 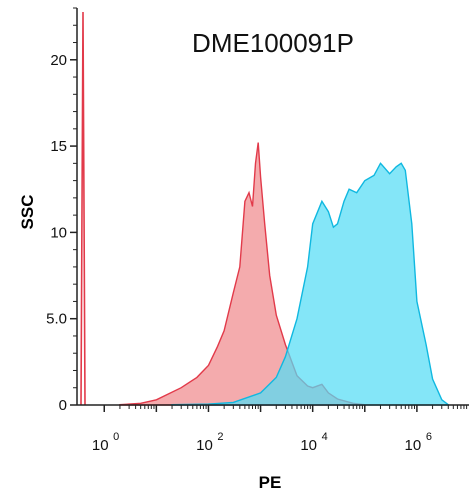 What do you see at coordinates (58, 232) in the screenshot?
I see `y-tick-label: 10` at bounding box center [58, 232].